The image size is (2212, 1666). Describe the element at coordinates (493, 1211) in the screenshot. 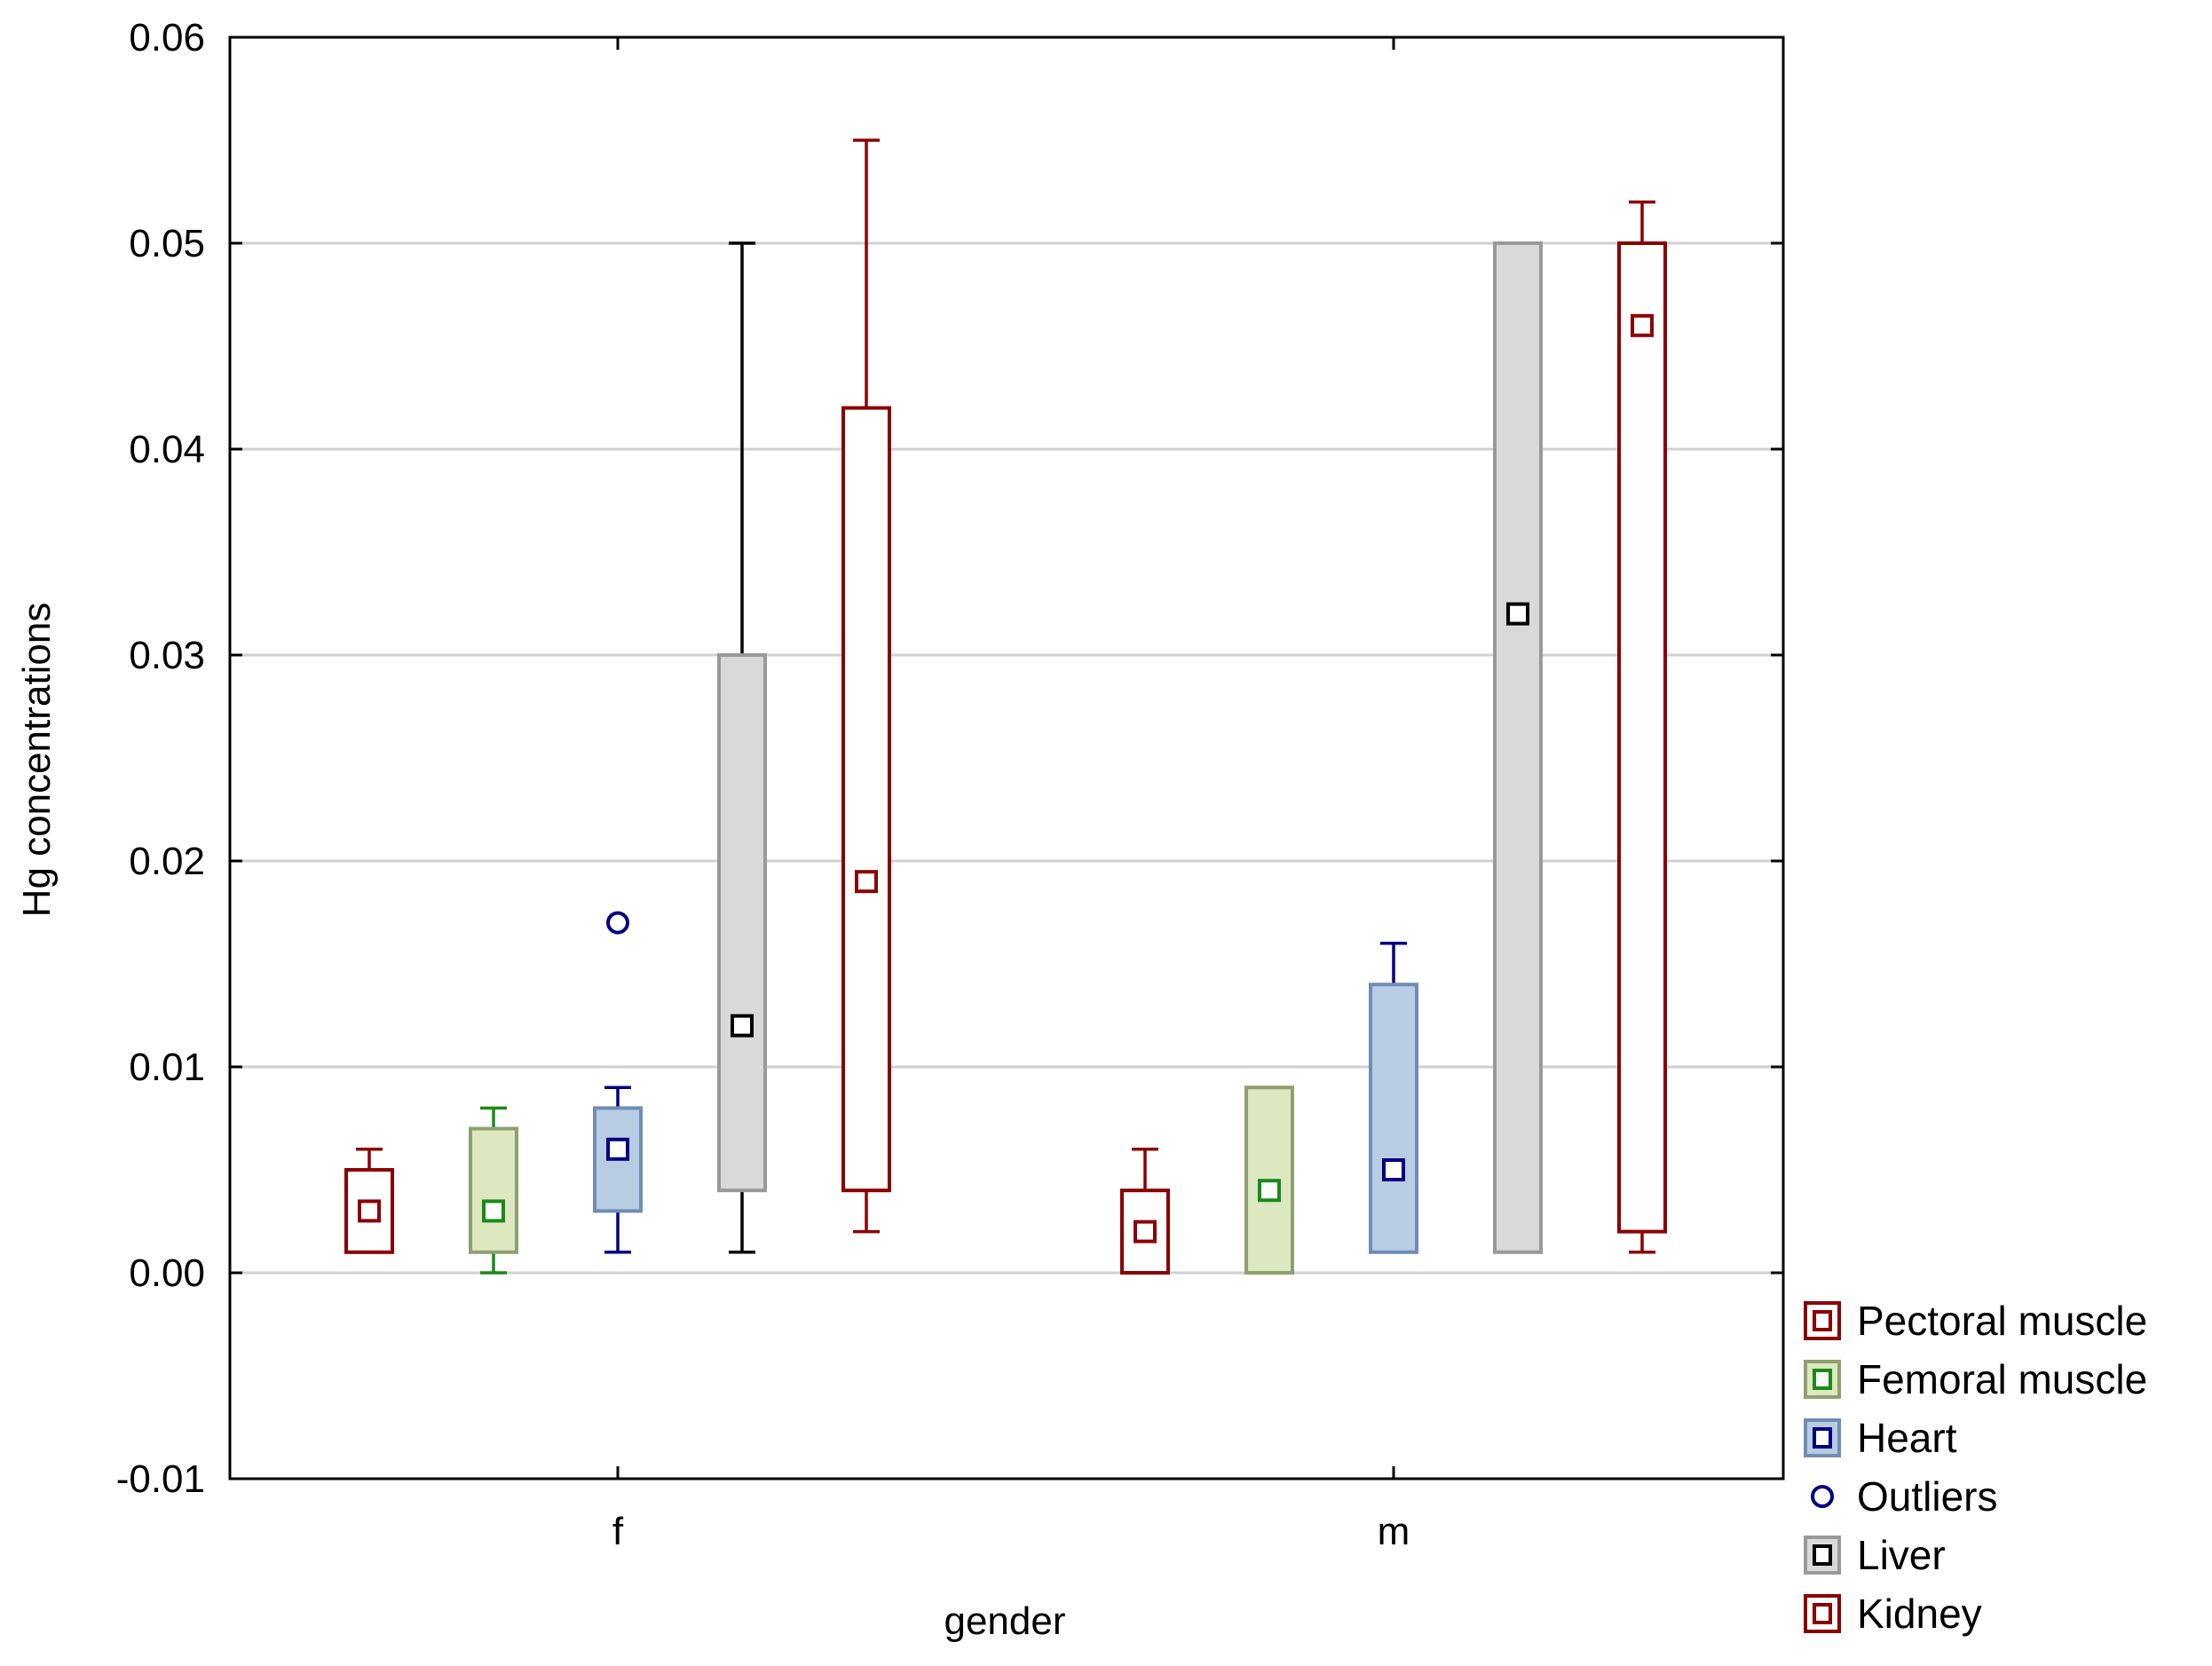

I see `femoral-muscle-f-median-marker` at that location.